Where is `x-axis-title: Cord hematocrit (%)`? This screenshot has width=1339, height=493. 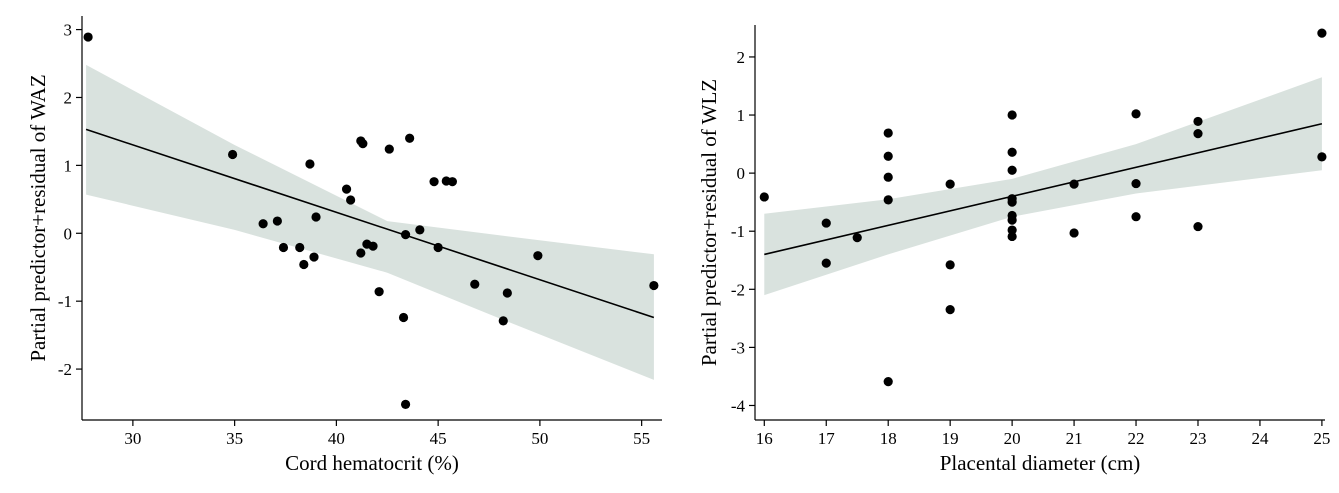
x-axis-title: Cord hematocrit (%) is located at coordinates (372, 463).